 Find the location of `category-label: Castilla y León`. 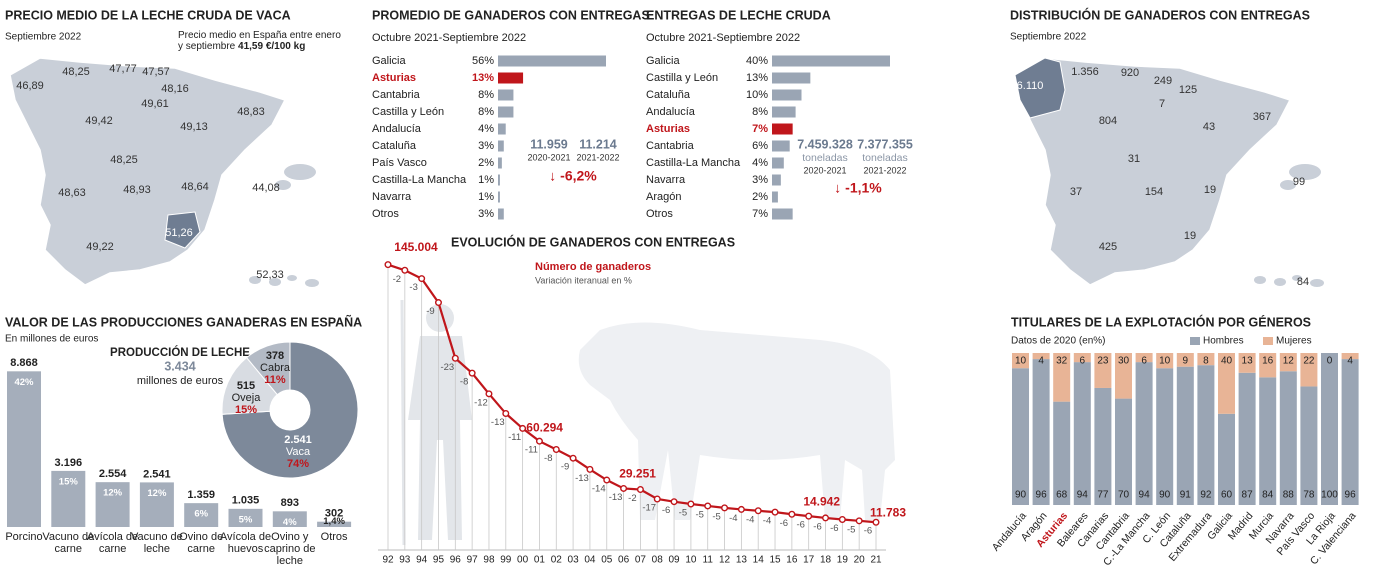

category-label: Castilla y León is located at coordinates (682, 78).